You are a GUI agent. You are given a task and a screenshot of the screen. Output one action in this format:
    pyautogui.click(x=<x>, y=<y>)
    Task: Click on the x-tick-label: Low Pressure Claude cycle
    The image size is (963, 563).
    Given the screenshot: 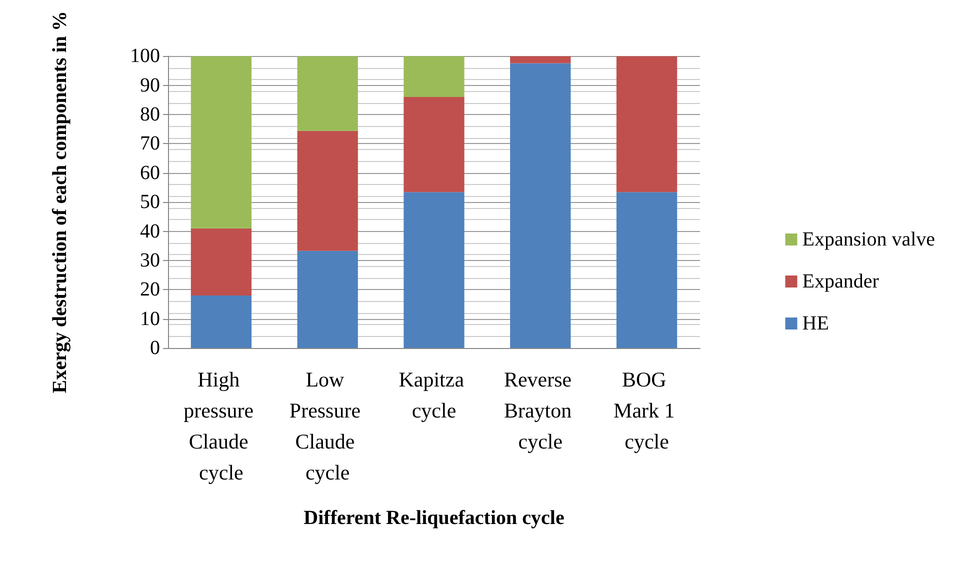 What is the action you would take?
    pyautogui.click(x=327, y=426)
    